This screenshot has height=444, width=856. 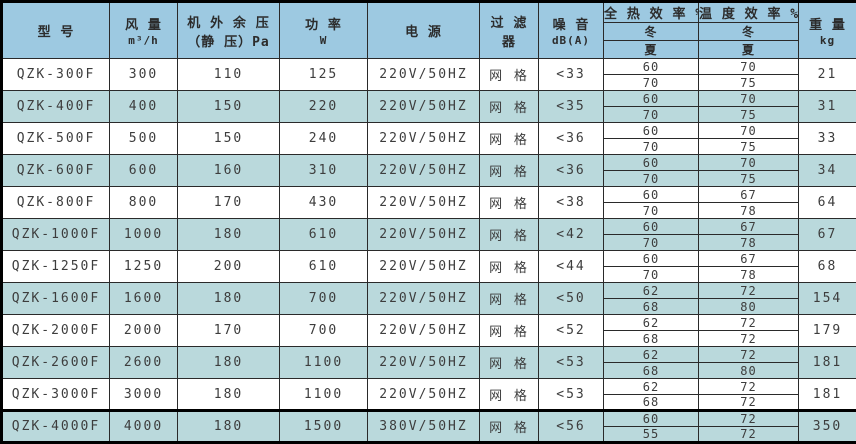 I want to click on col-header-weight-label: 重 量, so click(x=827, y=23).